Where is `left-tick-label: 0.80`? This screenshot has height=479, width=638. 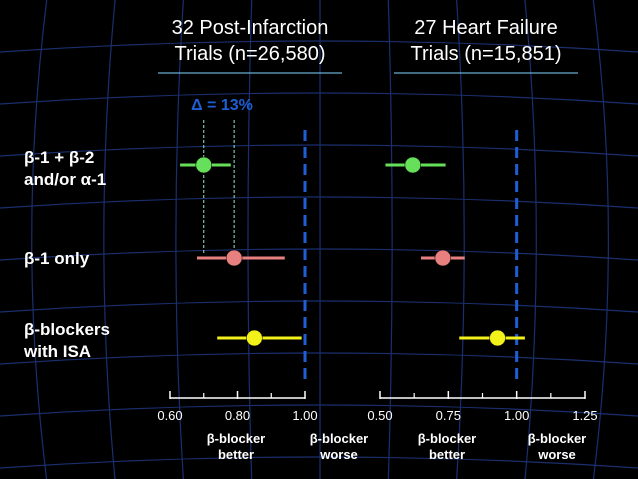 left-tick-label: 0.80 is located at coordinates (237, 415).